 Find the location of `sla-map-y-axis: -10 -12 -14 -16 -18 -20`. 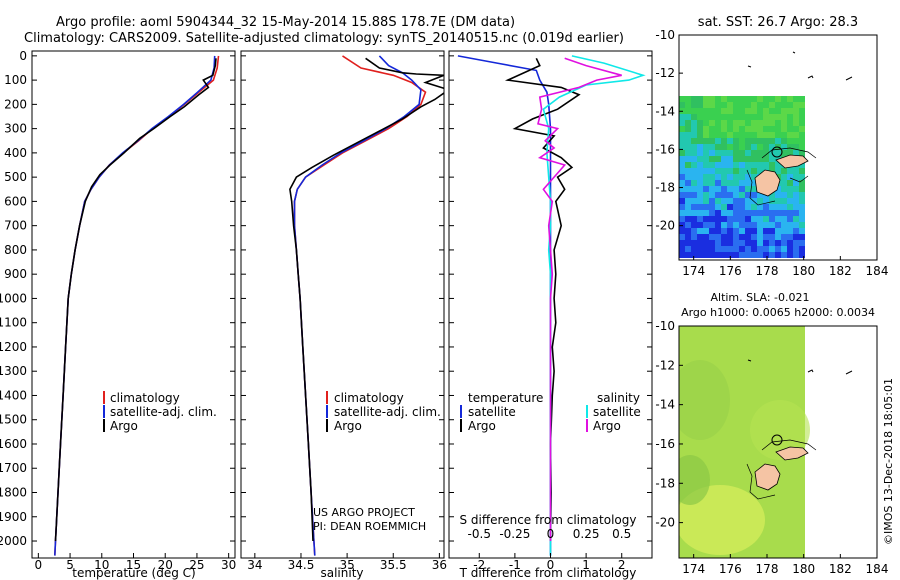

sla-map-y-axis: -10 -12 -14 -16 -18 -20 is located at coordinates (669, 424).